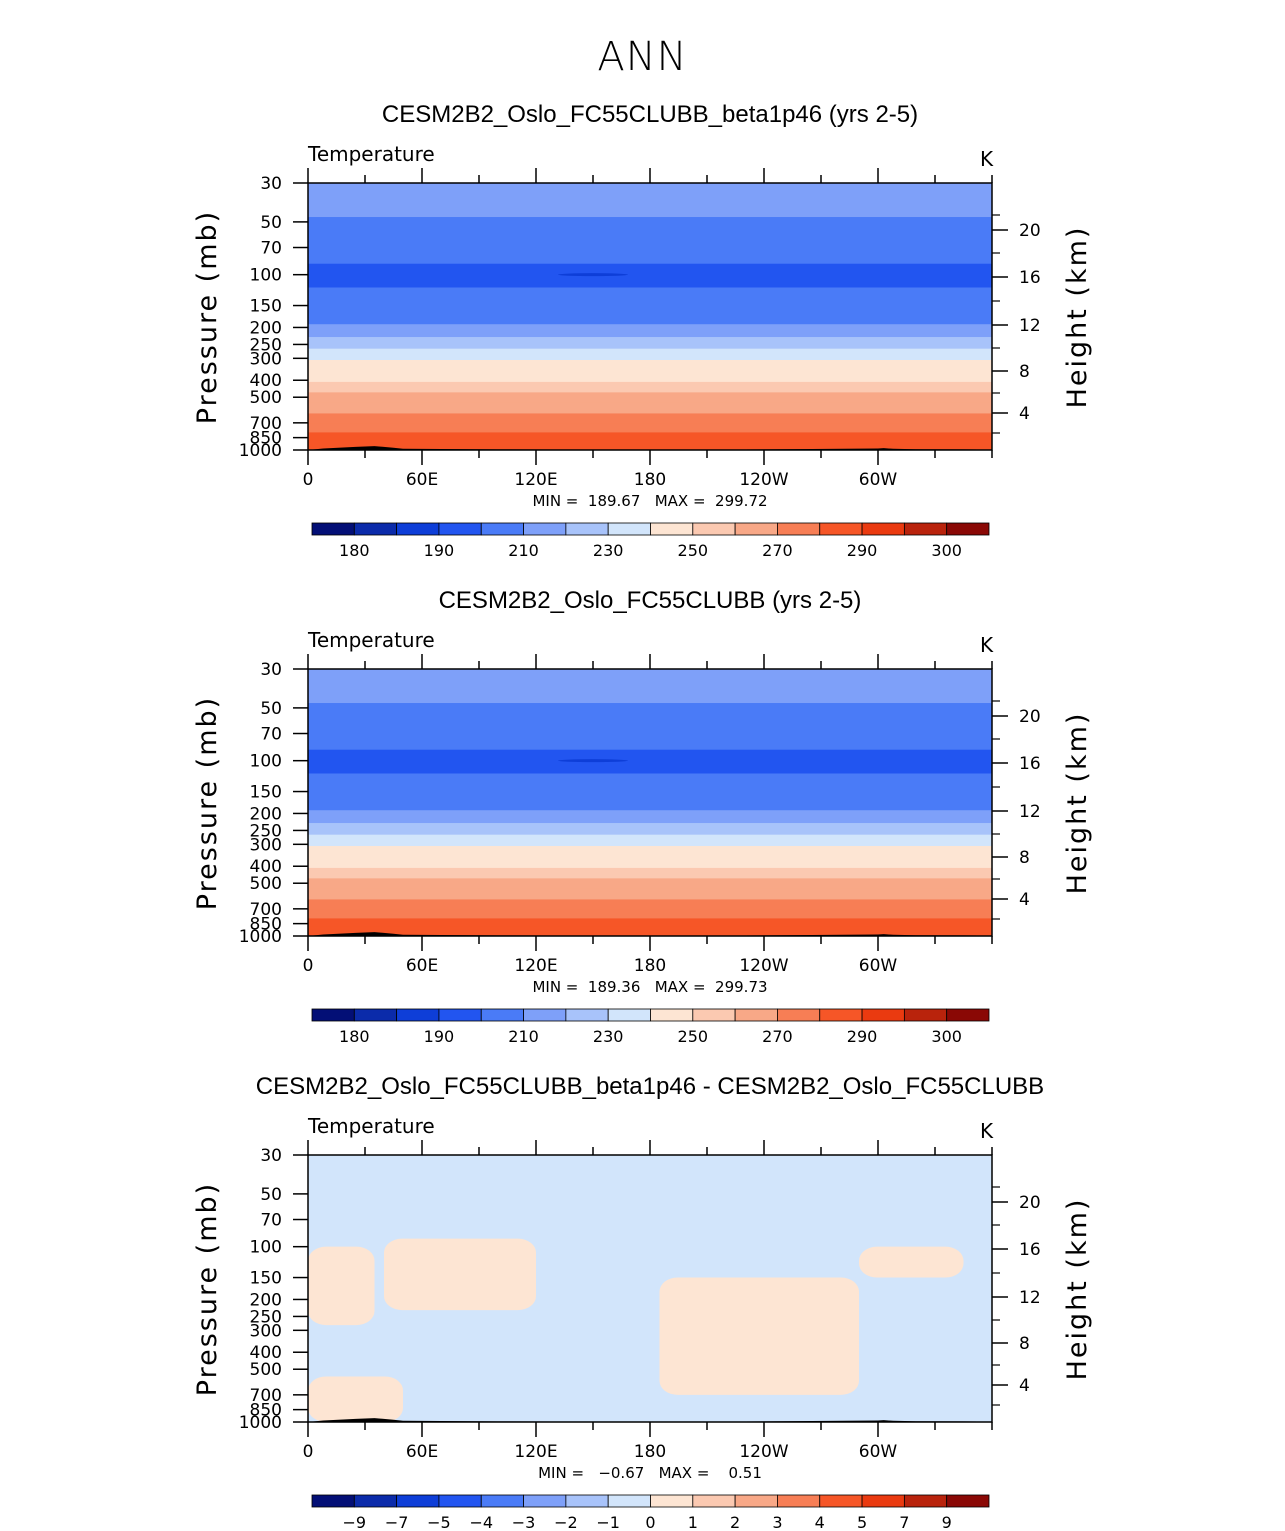  I want to click on colorbar-label: 0, so click(650, 1522).